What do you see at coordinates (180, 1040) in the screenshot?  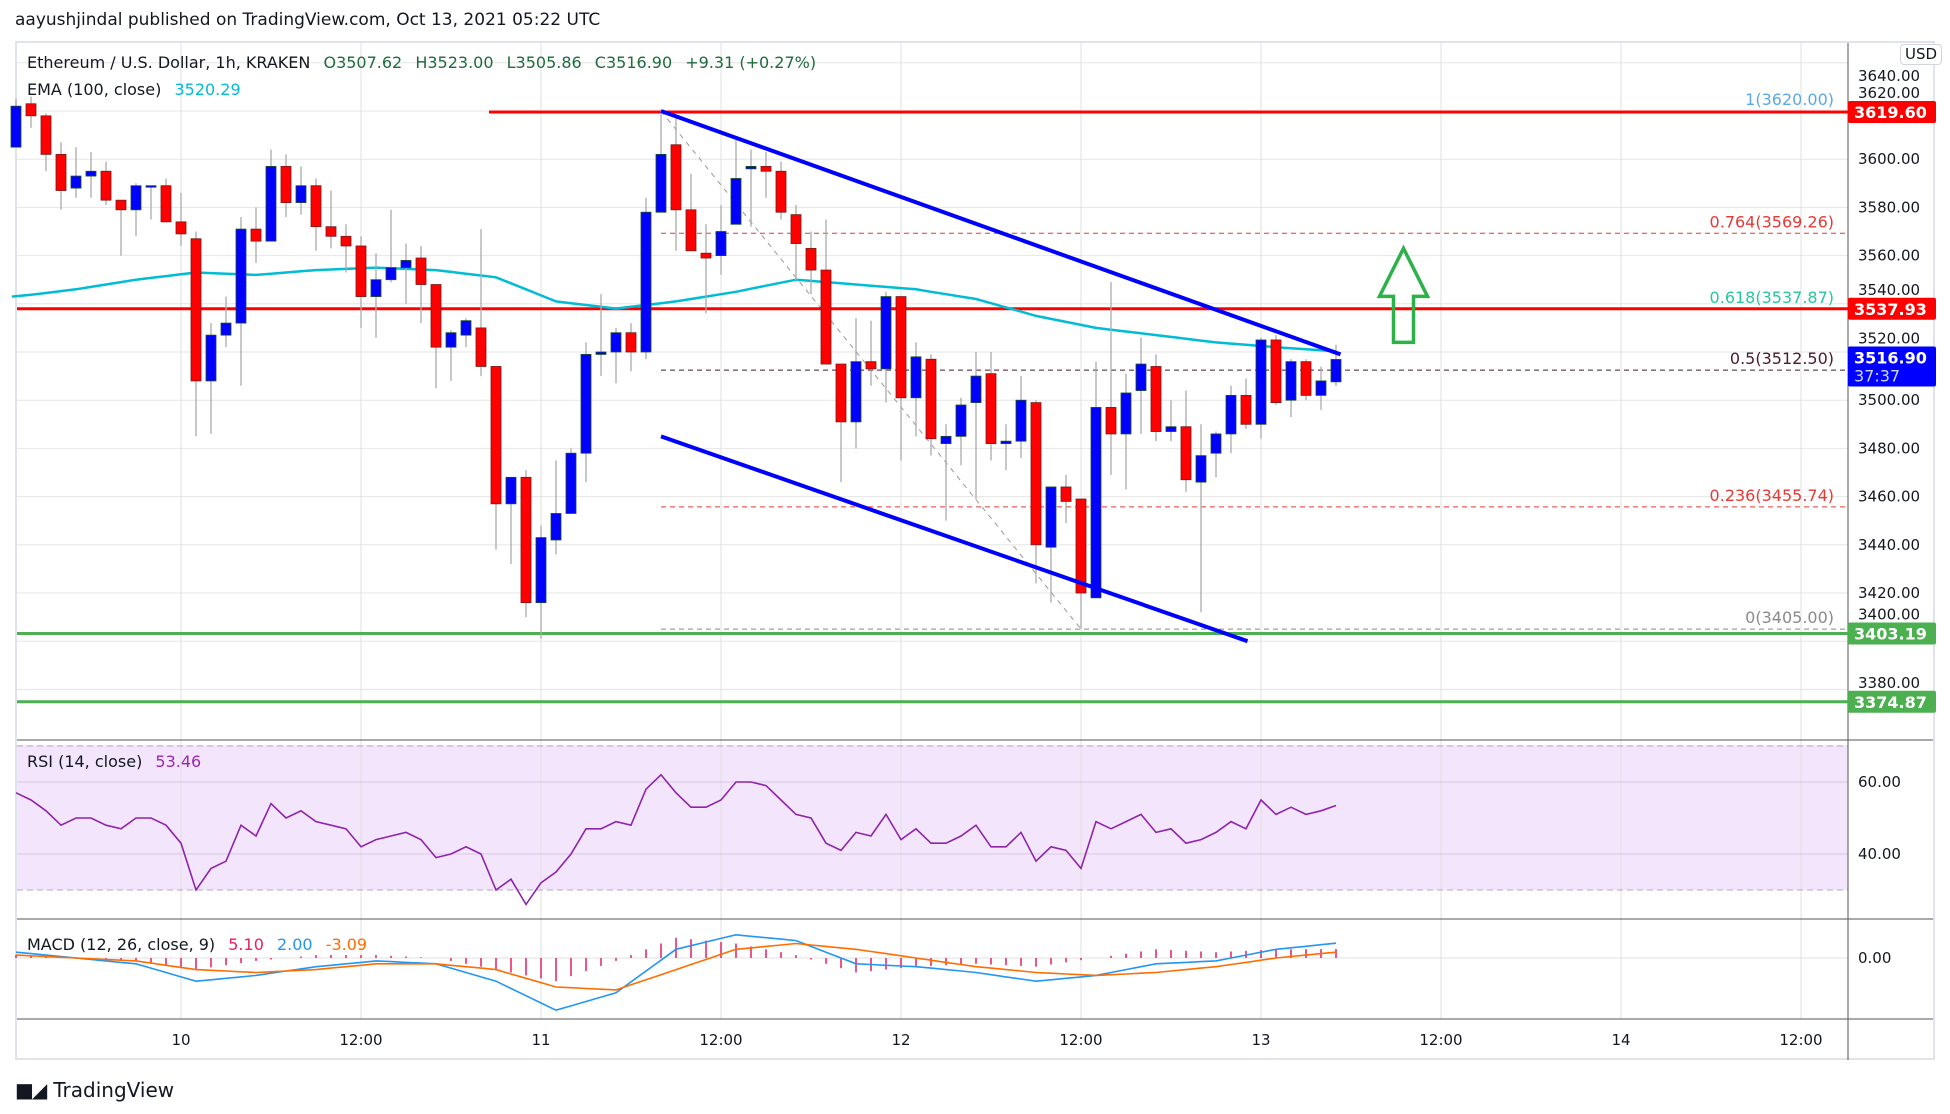 I see `x-tick-label: 10` at bounding box center [180, 1040].